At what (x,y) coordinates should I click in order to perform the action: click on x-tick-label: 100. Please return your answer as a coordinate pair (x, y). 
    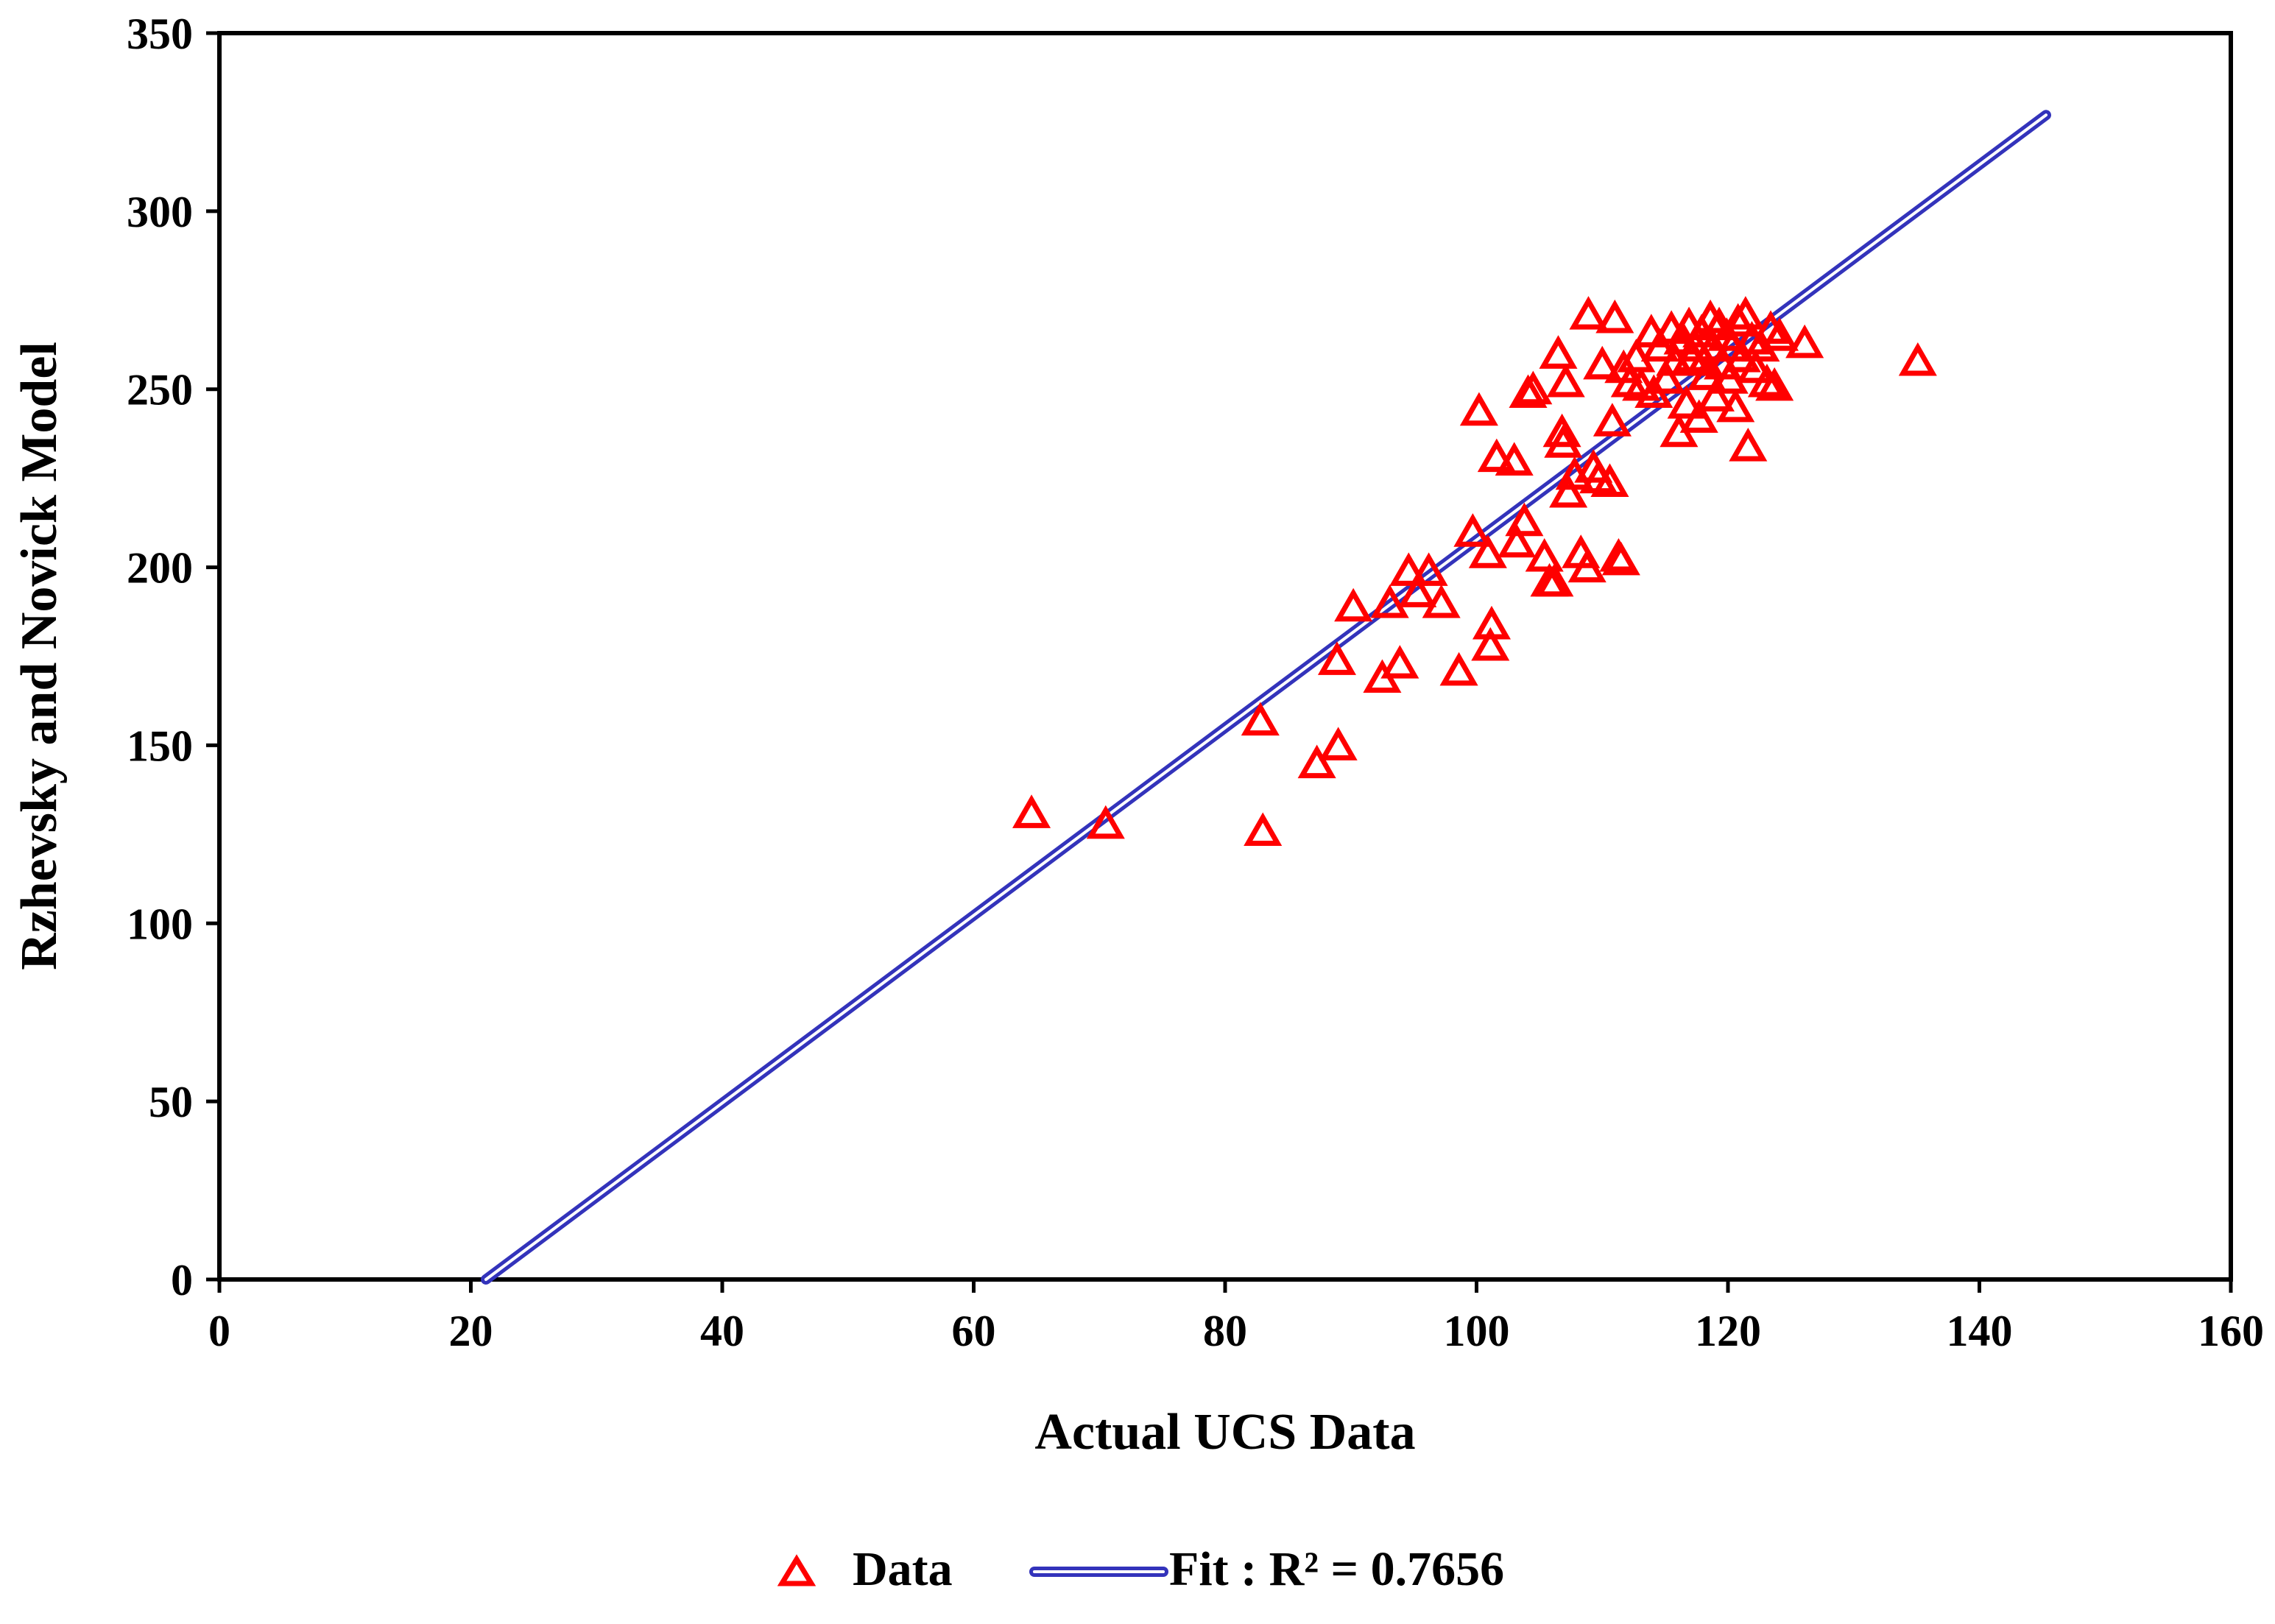
    Looking at the image, I should click on (1477, 1331).